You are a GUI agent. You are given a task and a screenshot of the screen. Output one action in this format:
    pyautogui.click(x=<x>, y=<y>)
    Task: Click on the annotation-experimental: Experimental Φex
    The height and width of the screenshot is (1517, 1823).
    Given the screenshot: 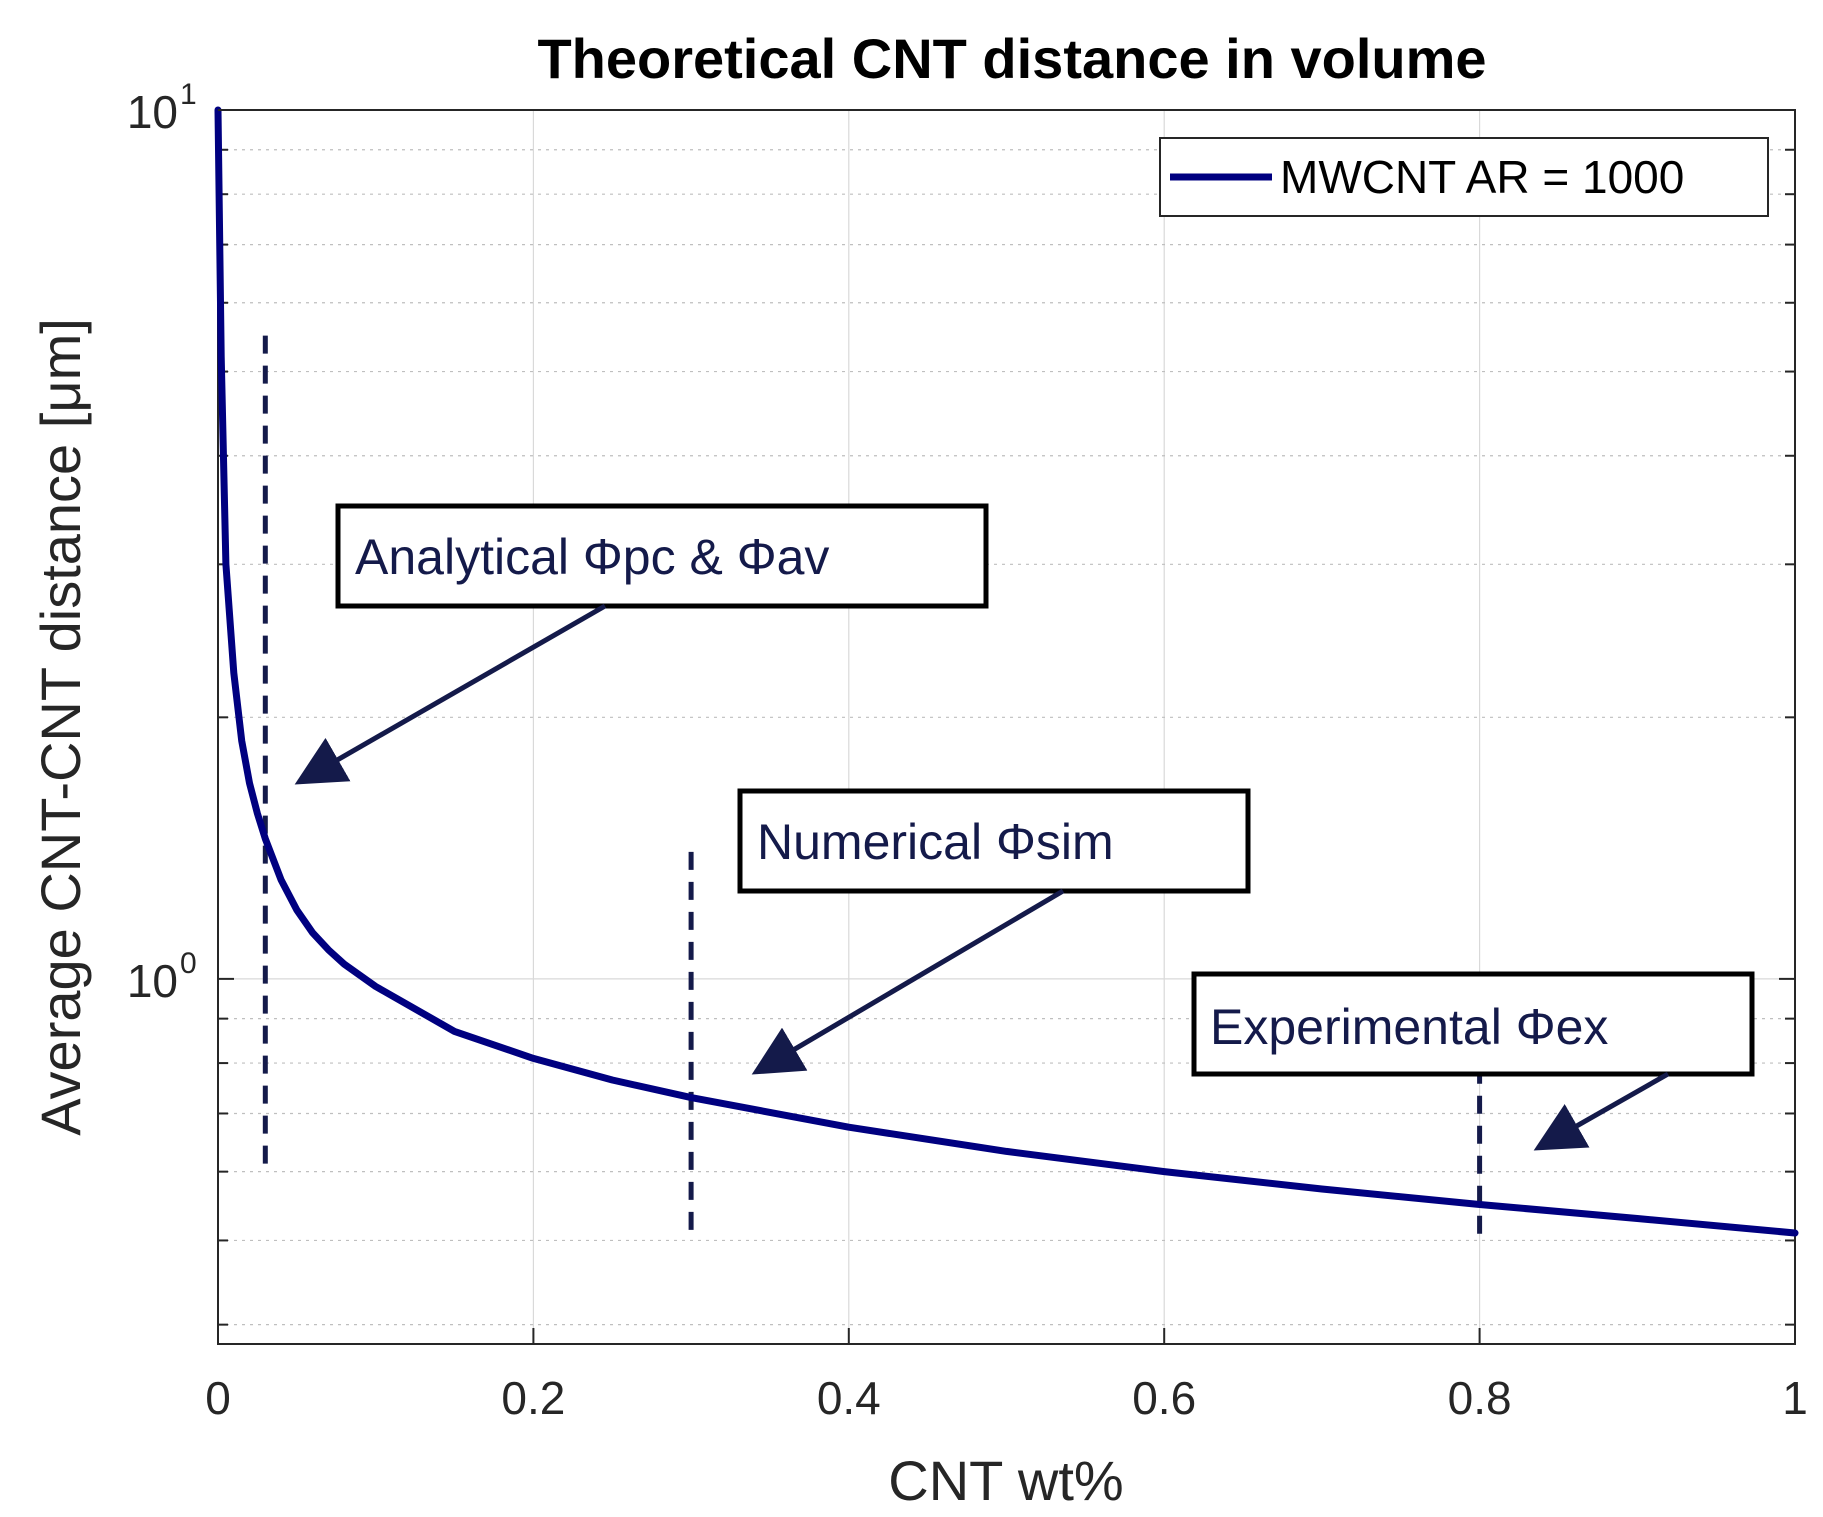 What is the action you would take?
    pyautogui.click(x=1473, y=1061)
    